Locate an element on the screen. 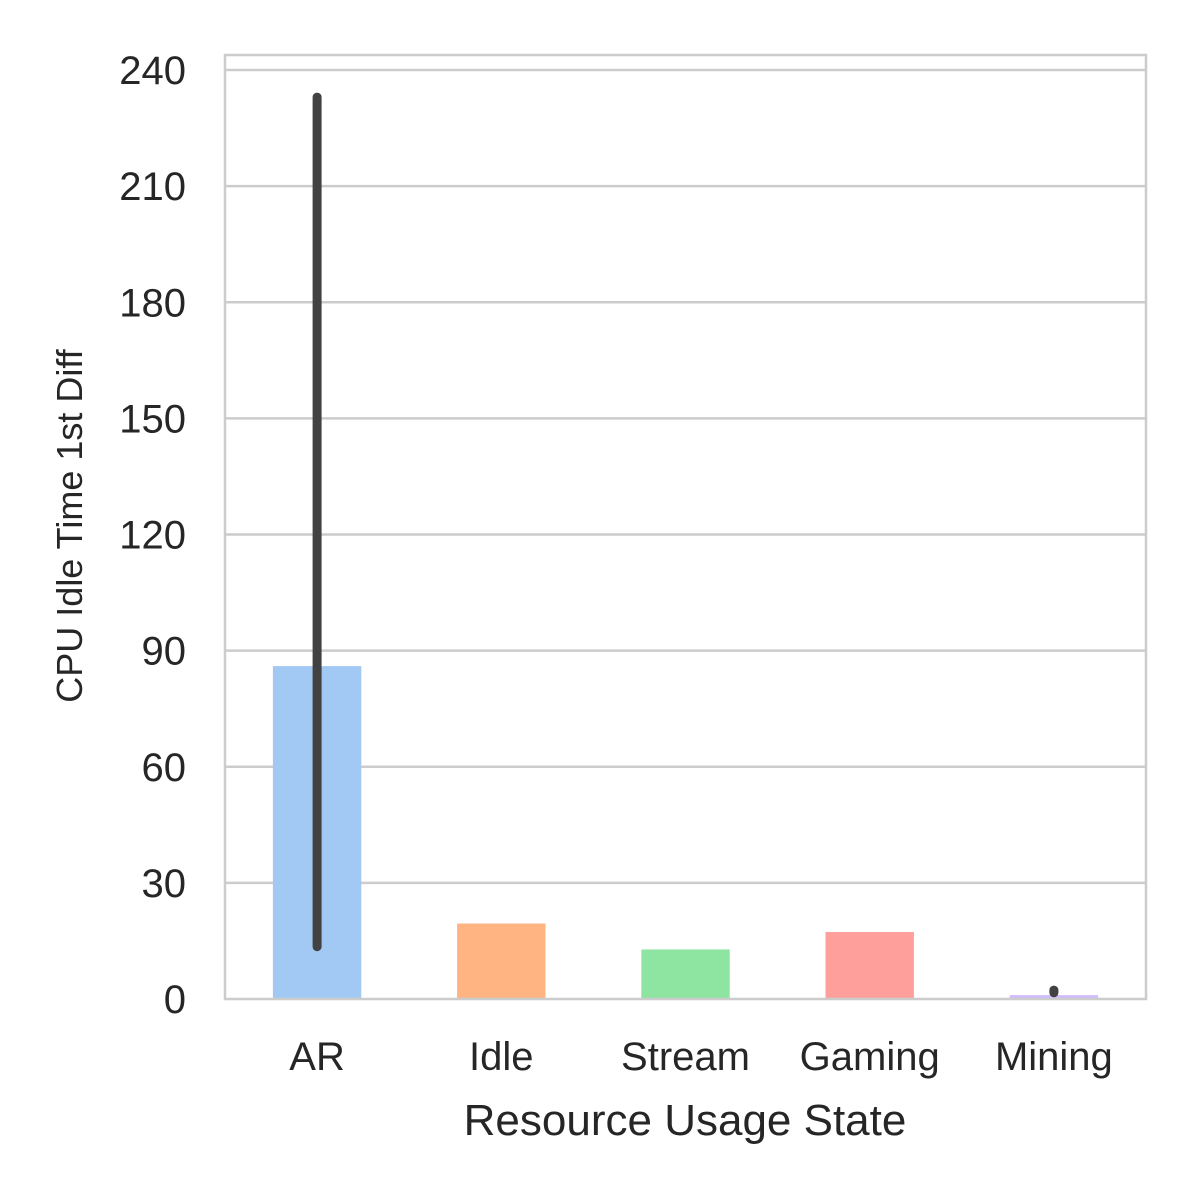  y-tick-label: 120 is located at coordinates (152, 536).